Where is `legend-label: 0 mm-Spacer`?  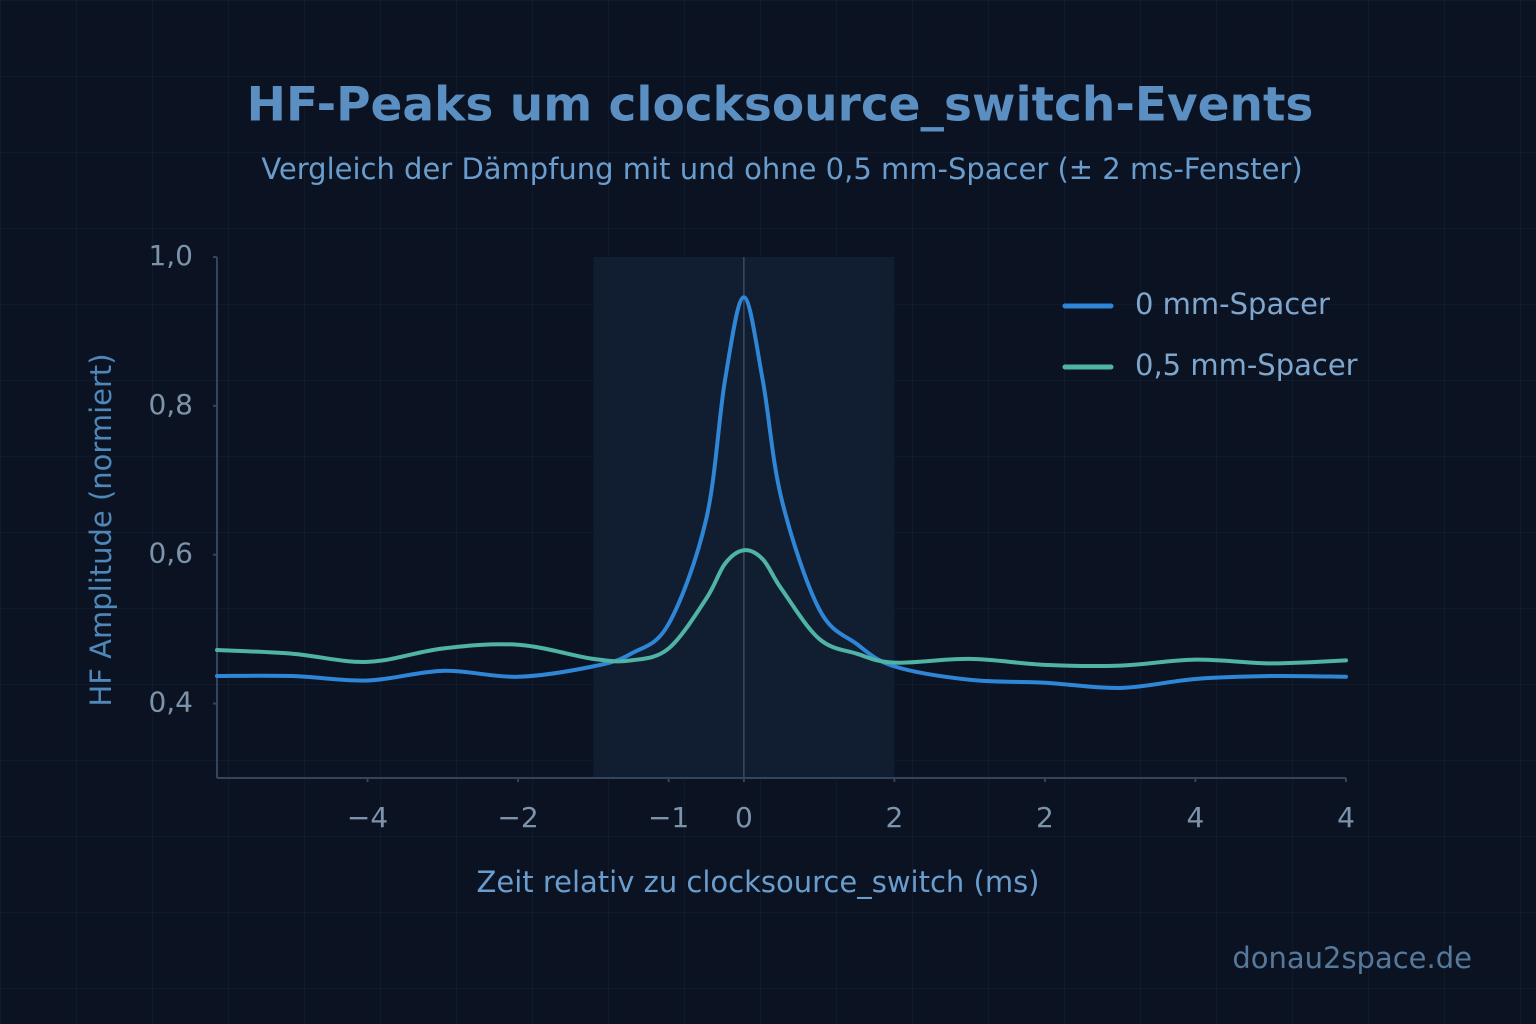 legend-label: 0 mm-Spacer is located at coordinates (1232, 304).